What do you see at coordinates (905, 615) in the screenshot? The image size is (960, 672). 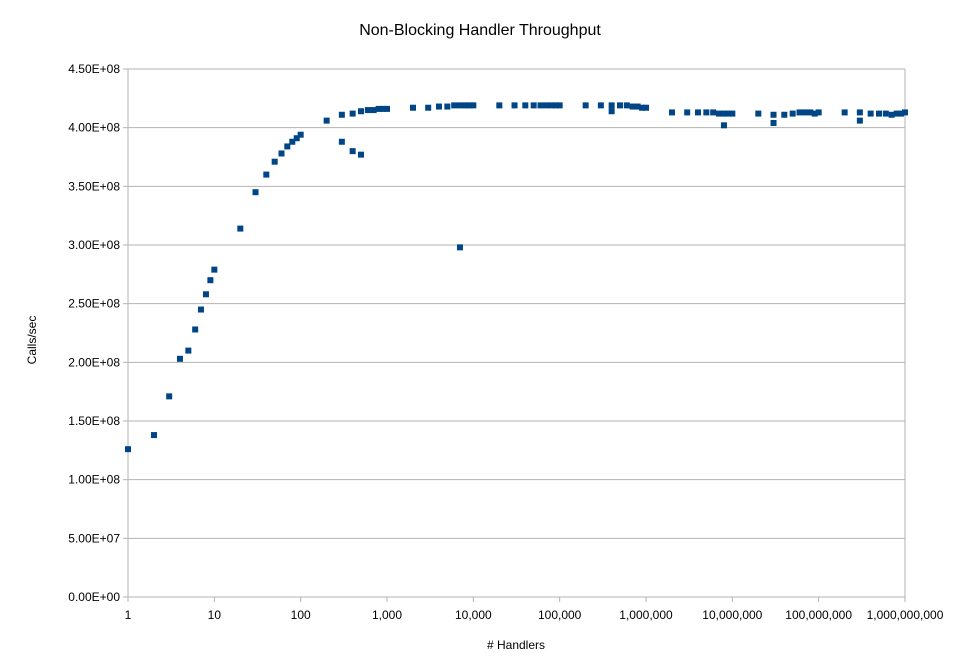 I see `x-tick-label: 1,000,000,000` at bounding box center [905, 615].